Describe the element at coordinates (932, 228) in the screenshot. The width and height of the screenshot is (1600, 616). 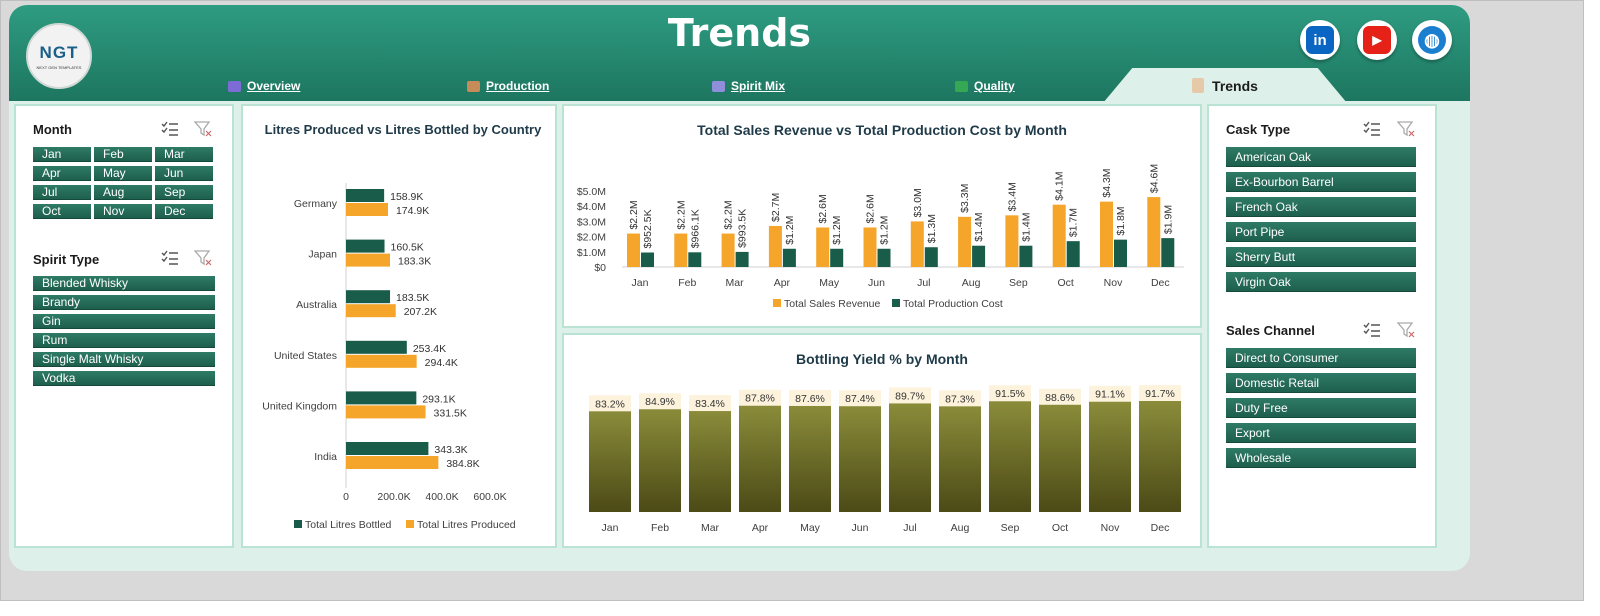
I see `cost-value-label: $1.3M` at that location.